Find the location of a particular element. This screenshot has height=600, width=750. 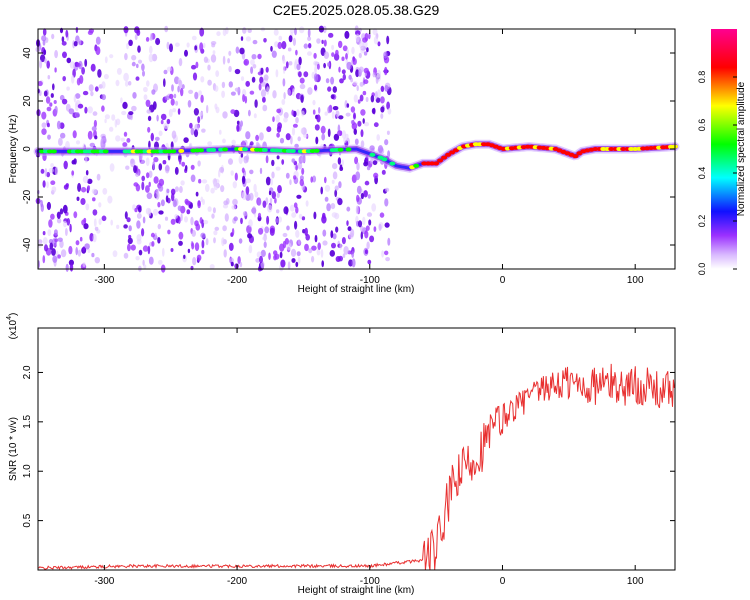

y-tick-label: 1.5 is located at coordinates (27, 421).